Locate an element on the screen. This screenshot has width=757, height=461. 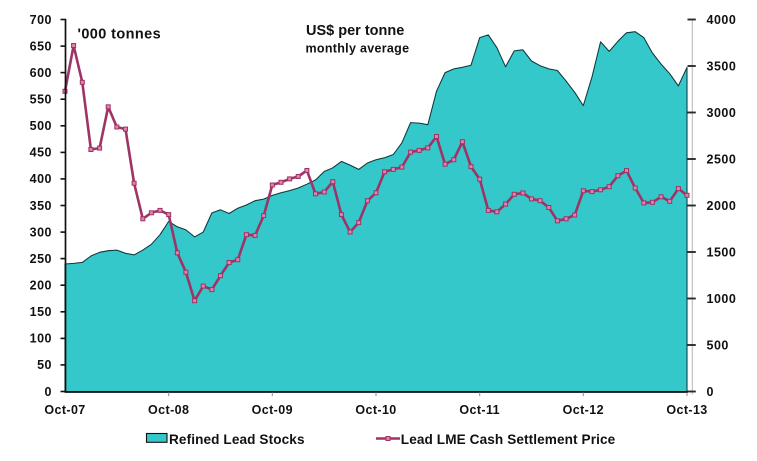
svg-text: 250 is located at coordinates (41, 259).